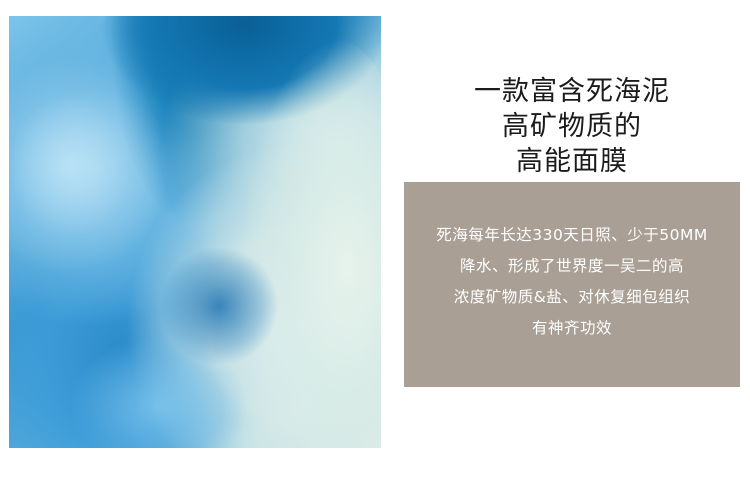 The width and height of the screenshot is (750, 503). Describe the element at coordinates (572, 161) in the screenshot. I see `headline-line-3: 高能面膜` at that location.